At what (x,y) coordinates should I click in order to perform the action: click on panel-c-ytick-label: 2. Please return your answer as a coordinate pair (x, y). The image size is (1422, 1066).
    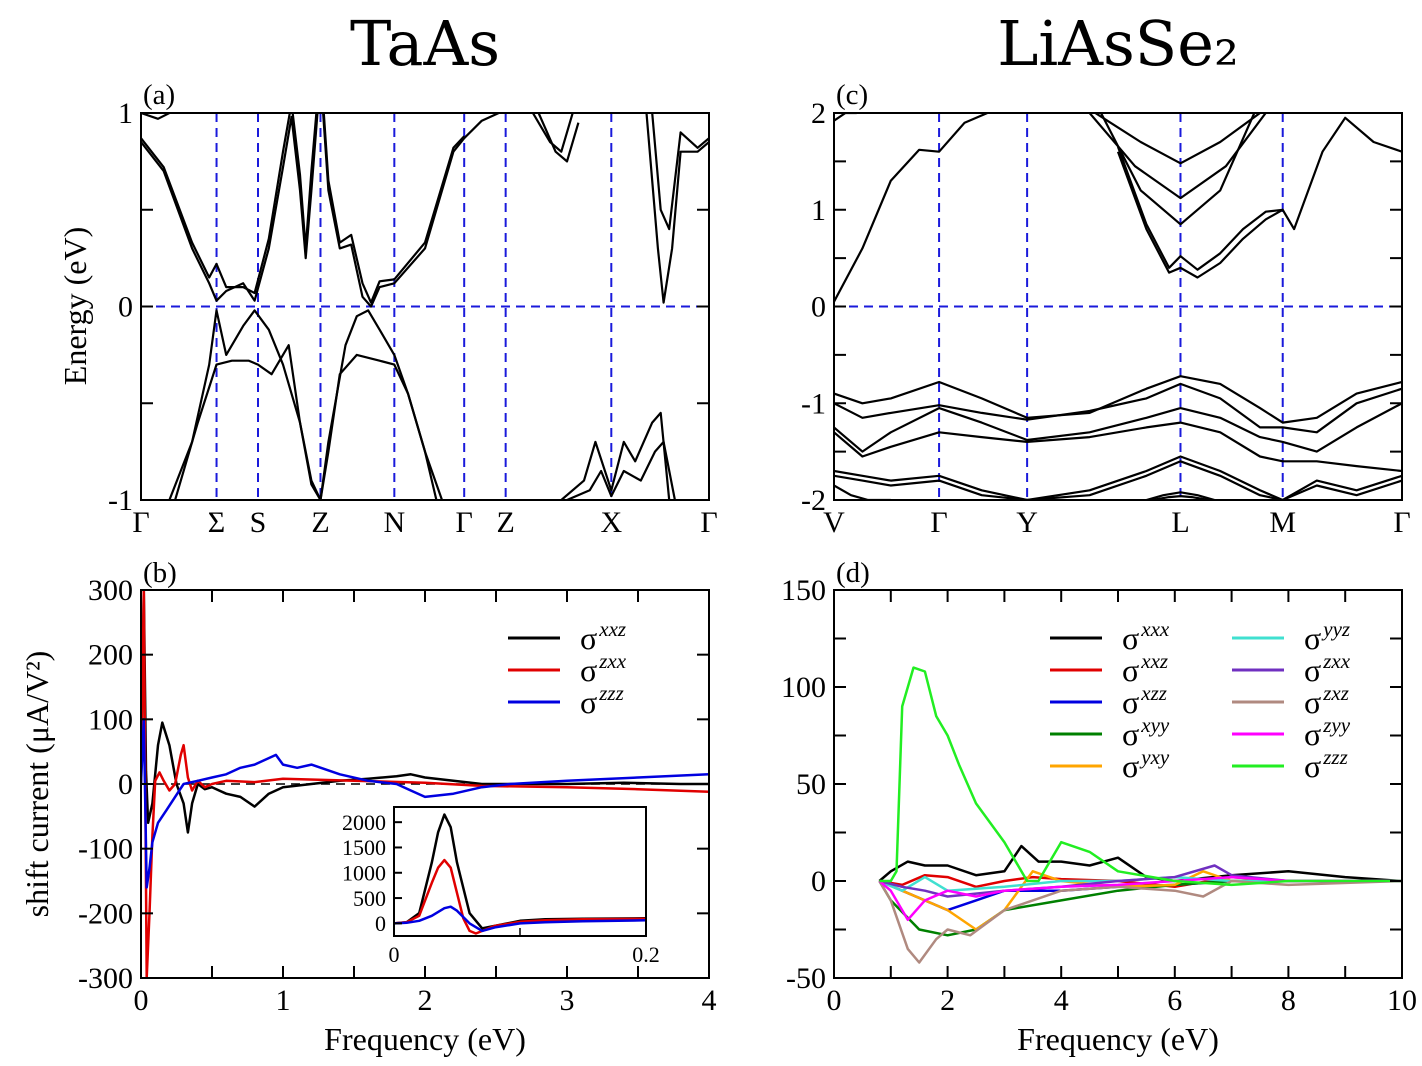
    Looking at the image, I should click on (818, 113).